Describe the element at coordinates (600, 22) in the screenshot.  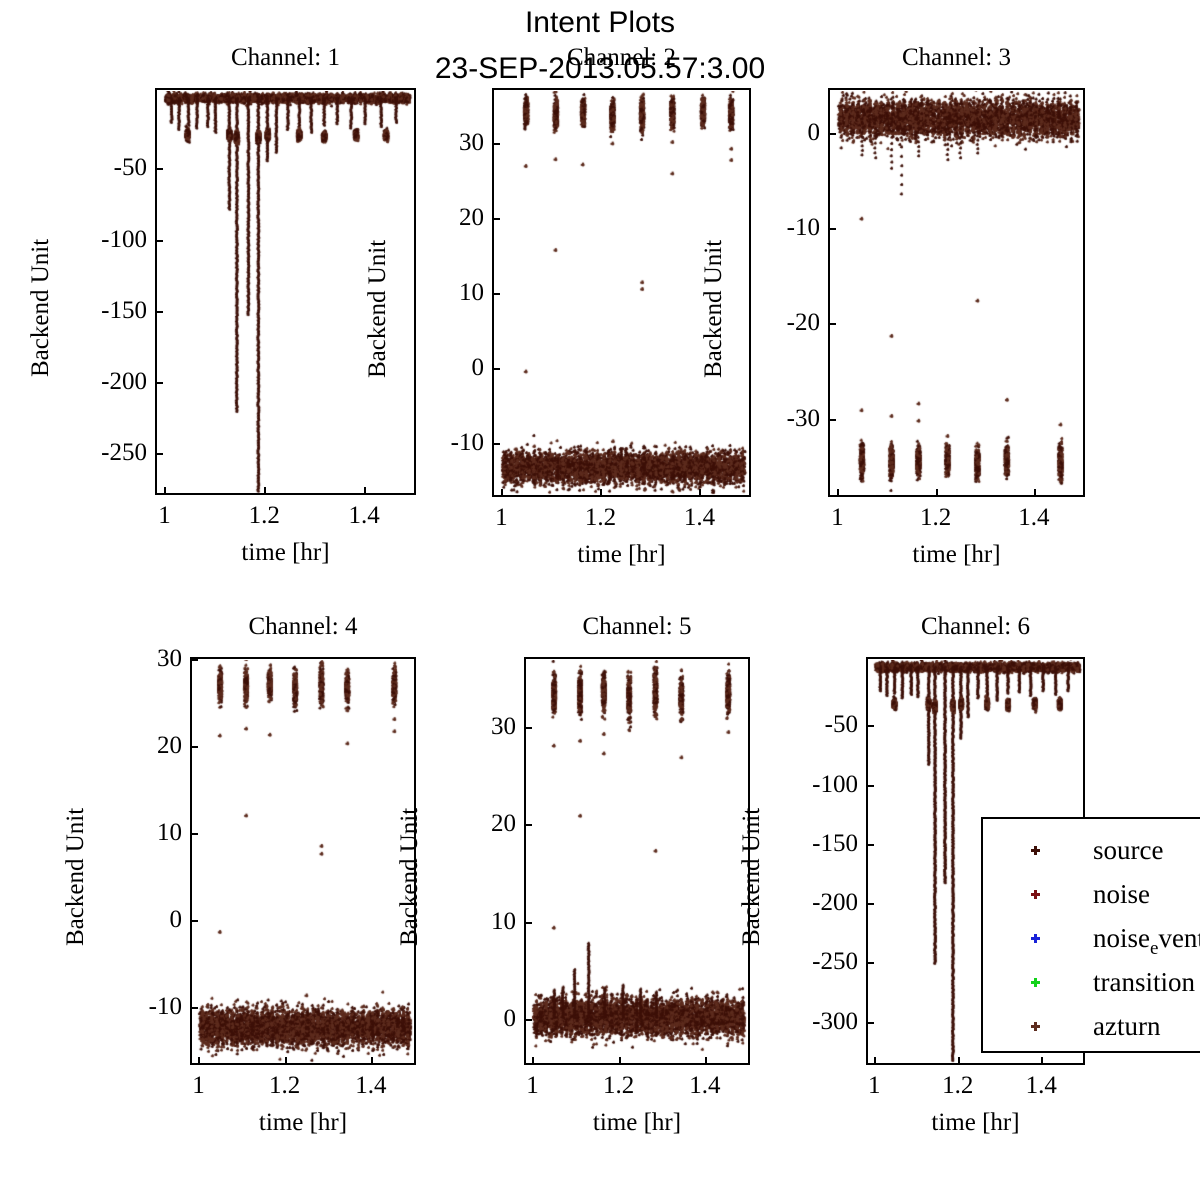
I see `figure-title: Intent Plots` at that location.